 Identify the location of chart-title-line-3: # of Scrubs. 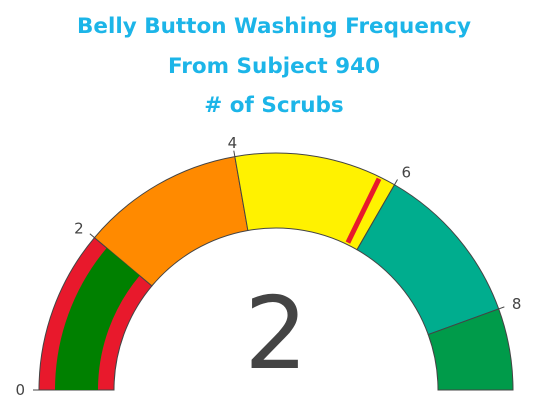
(273, 105).